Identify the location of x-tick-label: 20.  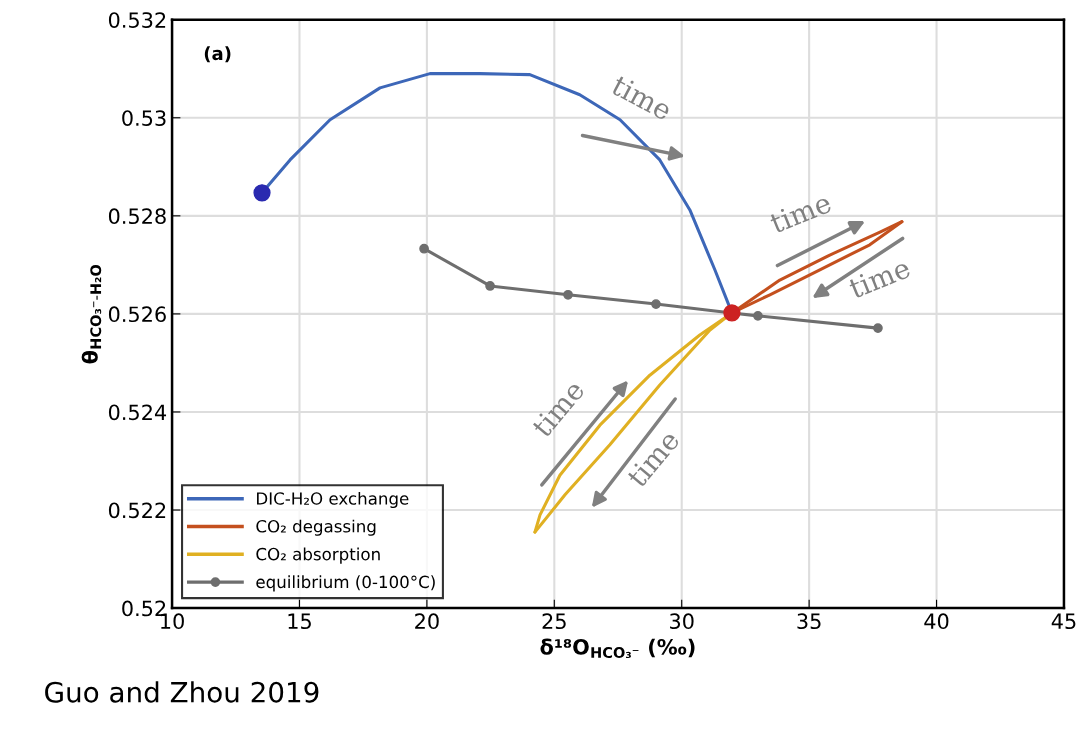
(427, 621).